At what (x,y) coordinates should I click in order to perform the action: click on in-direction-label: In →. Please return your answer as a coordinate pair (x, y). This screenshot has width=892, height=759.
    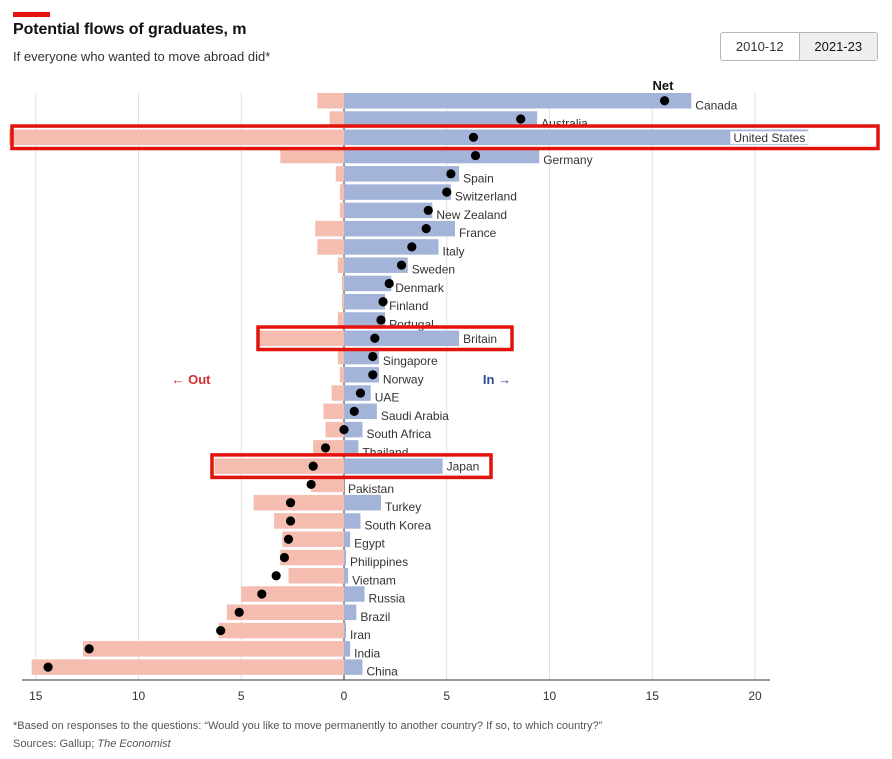
    Looking at the image, I should click on (497, 379).